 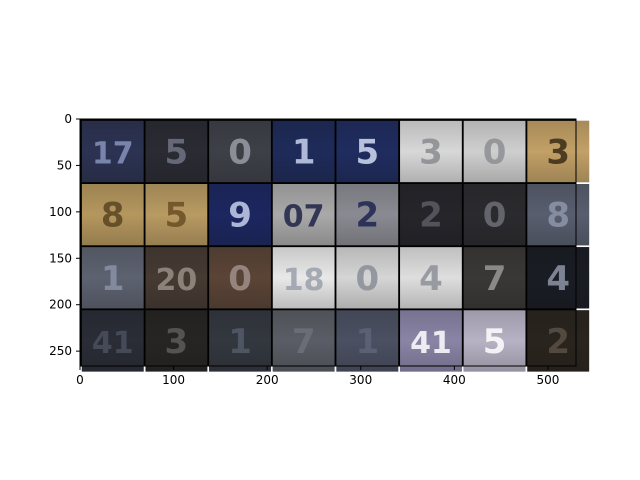 I want to click on image-tile: 9, so click(x=240, y=215).